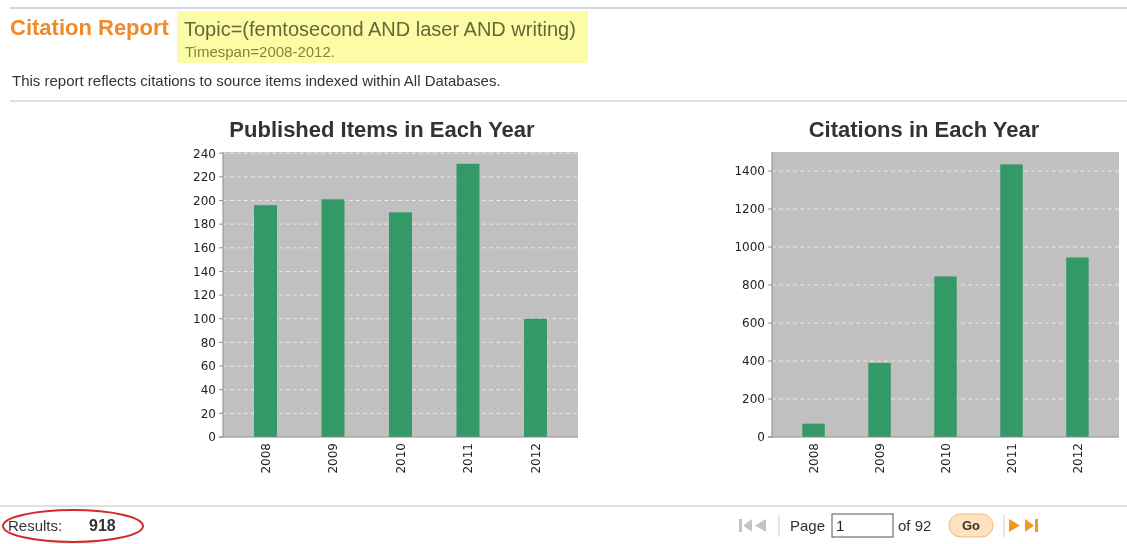 The image size is (1127, 544). What do you see at coordinates (204, 295) in the screenshot?
I see `y-tick-label: 120` at bounding box center [204, 295].